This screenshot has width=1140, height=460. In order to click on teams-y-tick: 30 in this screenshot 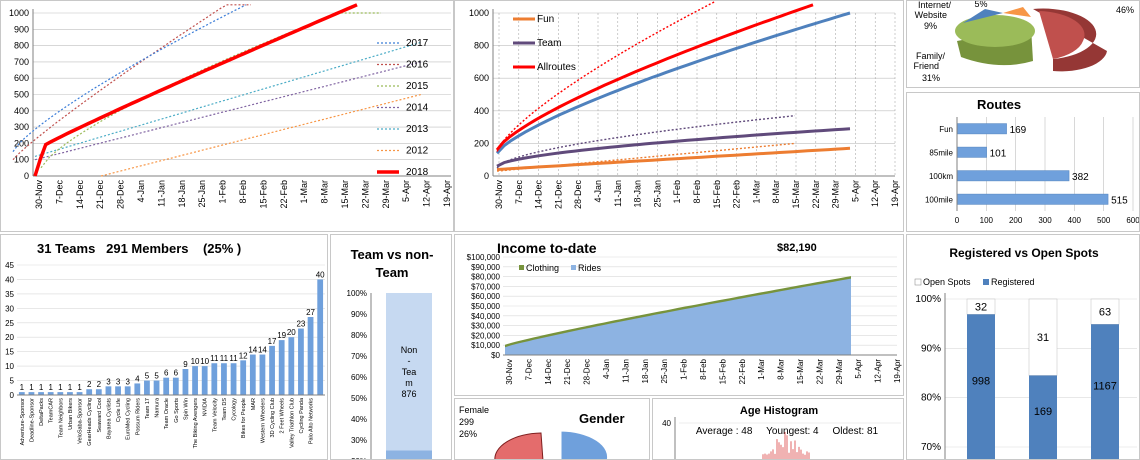, I will do `click(9, 308)`.